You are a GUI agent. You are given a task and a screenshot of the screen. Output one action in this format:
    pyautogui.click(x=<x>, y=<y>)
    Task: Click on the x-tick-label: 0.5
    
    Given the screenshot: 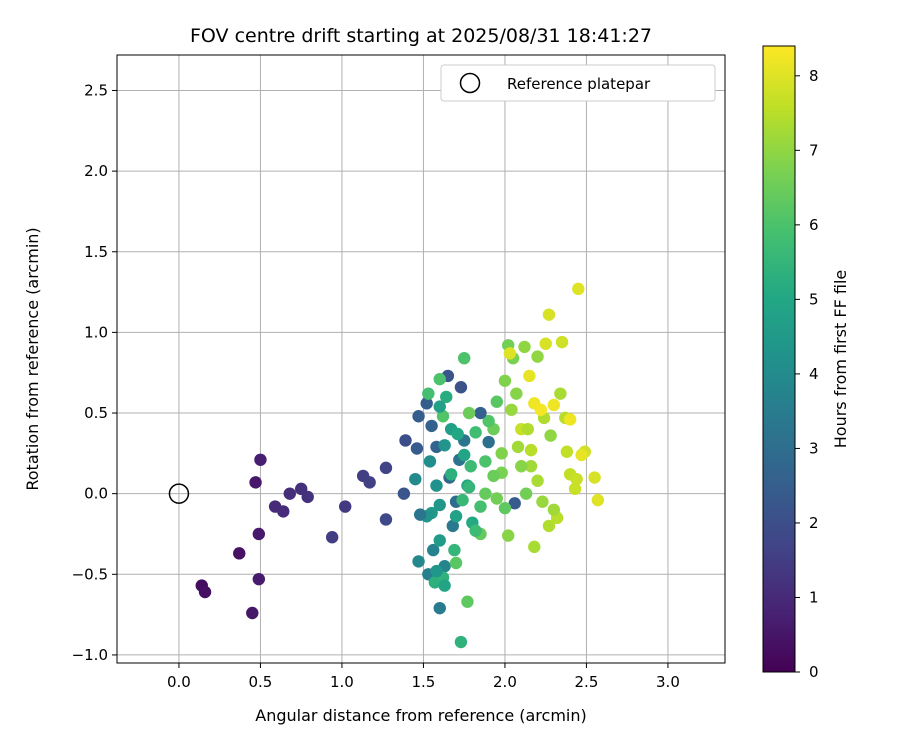 What is the action you would take?
    pyautogui.click(x=261, y=682)
    